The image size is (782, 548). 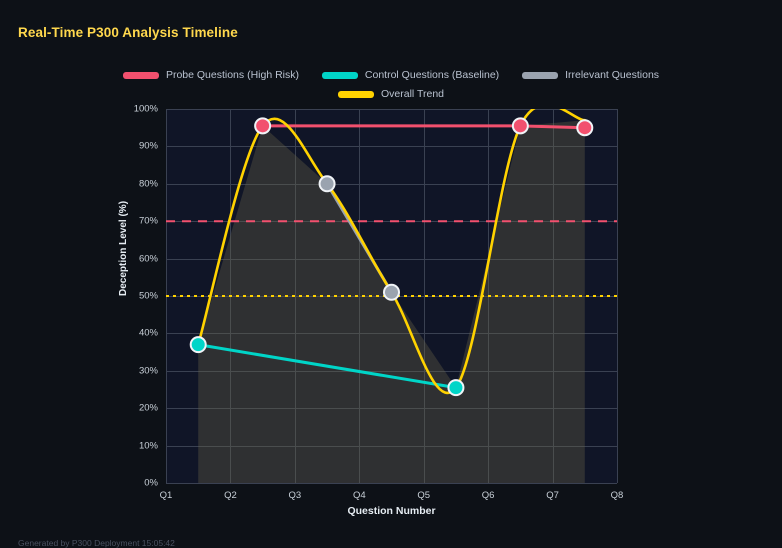 What do you see at coordinates (148, 221) in the screenshot?
I see `y-tick-label: 70%` at bounding box center [148, 221].